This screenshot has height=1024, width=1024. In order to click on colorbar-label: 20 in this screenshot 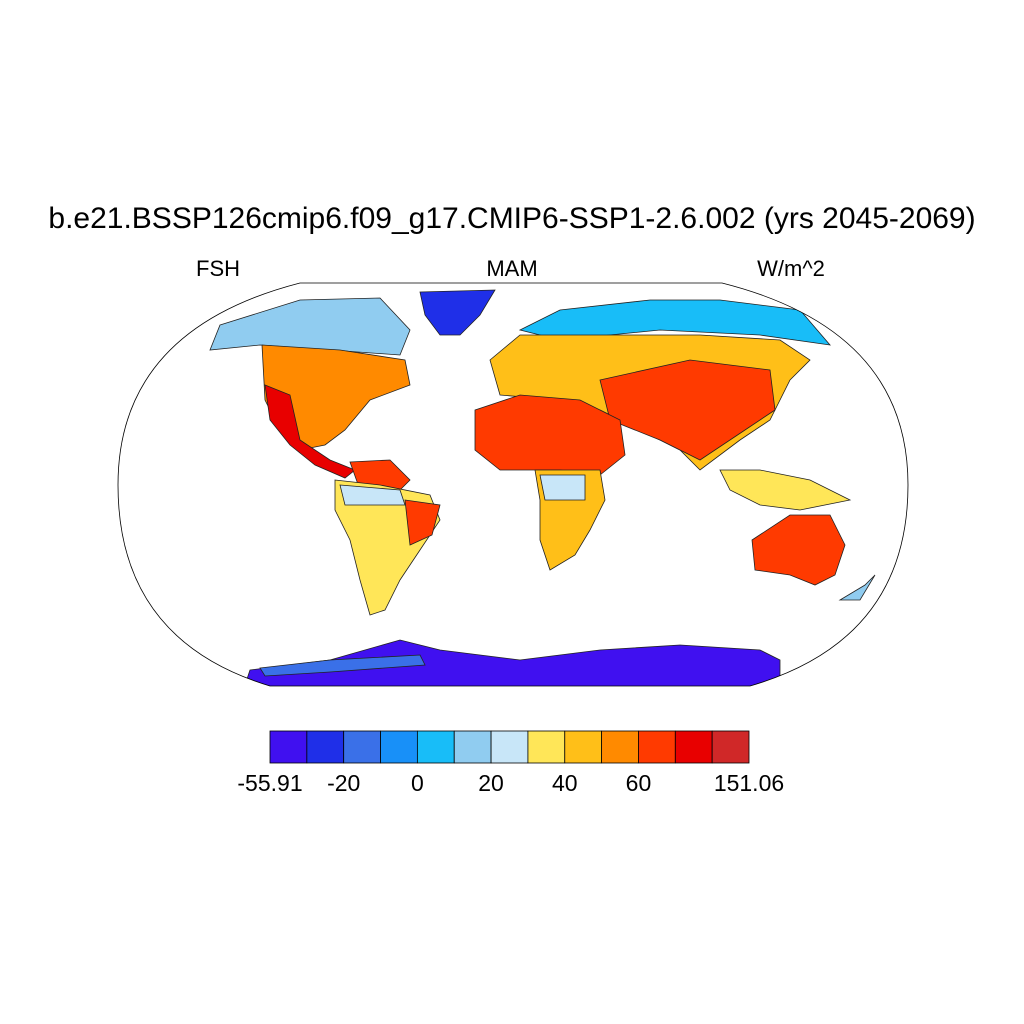, I will do `click(491, 783)`.